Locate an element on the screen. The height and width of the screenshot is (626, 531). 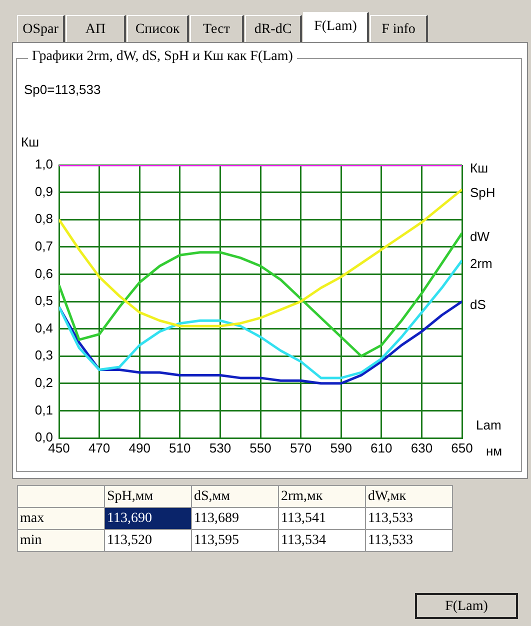
x-tick-label: 550 is located at coordinates (261, 448).